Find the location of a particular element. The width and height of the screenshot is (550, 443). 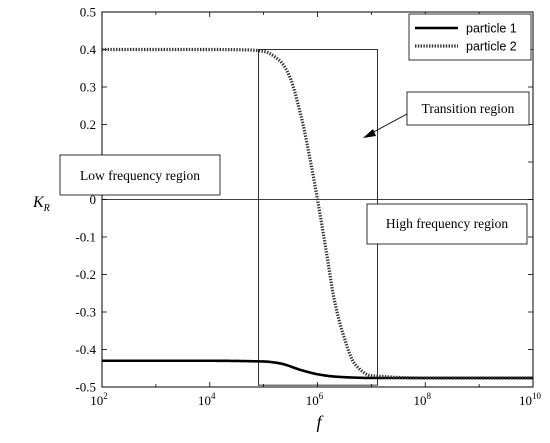

x-tick-label: 10⁴ is located at coordinates (207, 399).